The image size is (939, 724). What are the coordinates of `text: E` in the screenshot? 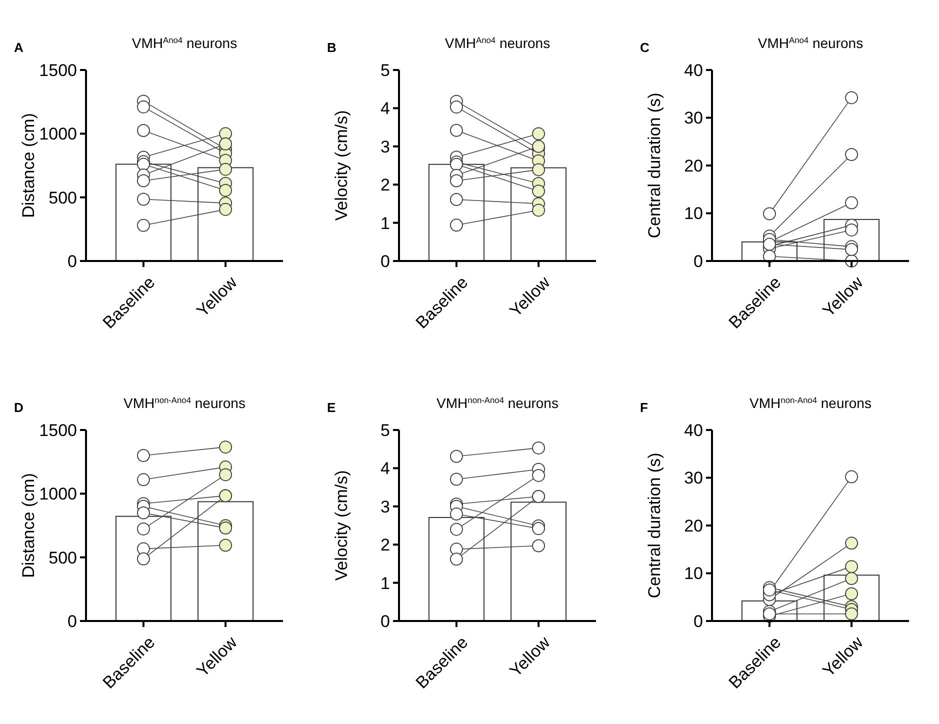 It's located at (331, 407).